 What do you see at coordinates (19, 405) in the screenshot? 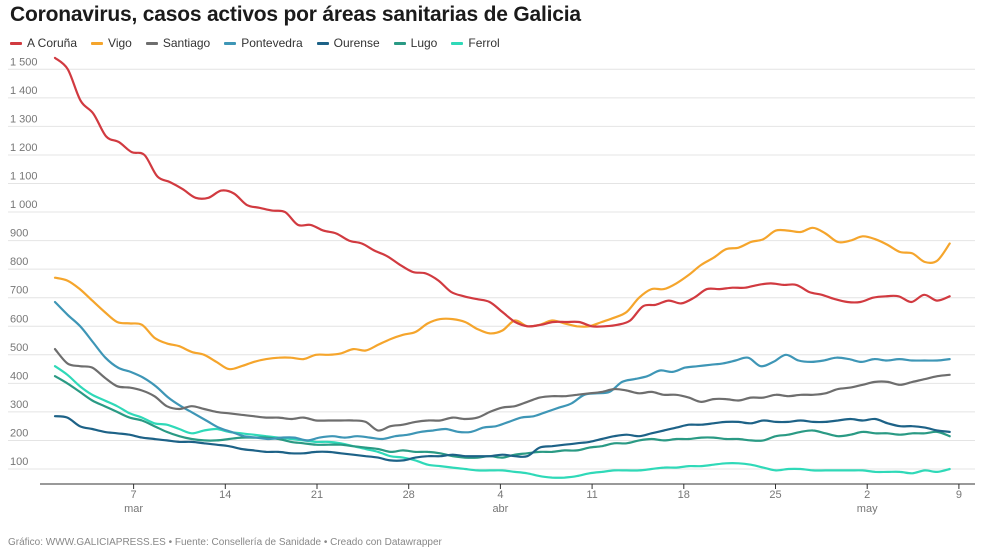
I see `y-tick-label: 300` at bounding box center [19, 405].